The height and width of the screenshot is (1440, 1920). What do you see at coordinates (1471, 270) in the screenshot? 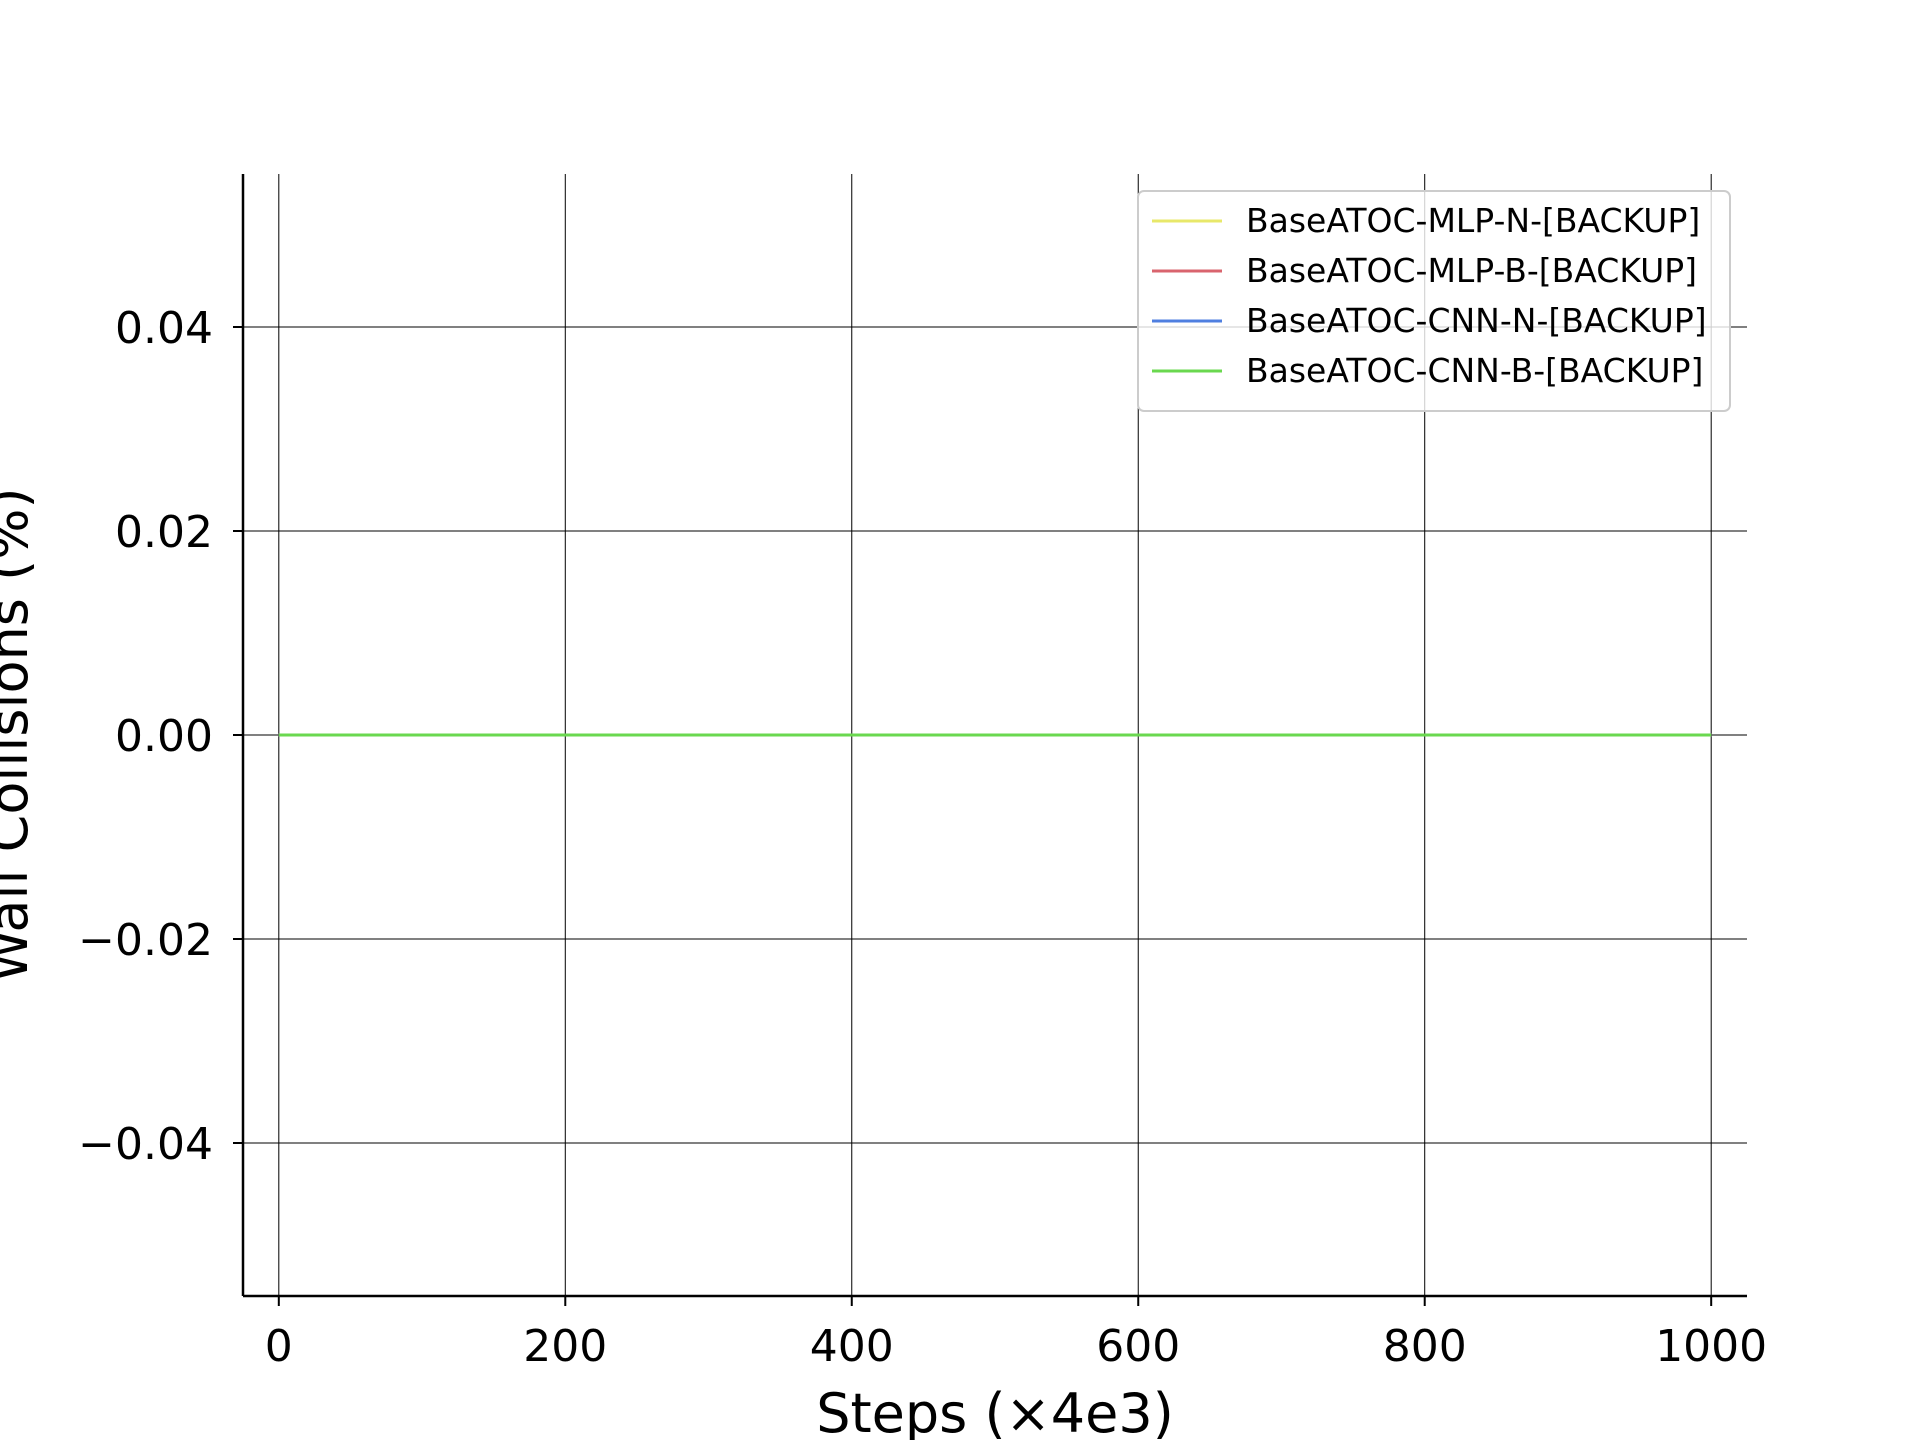
I see `legend-entry-label: BaseATOC-MLP-B-[BACKUP]` at bounding box center [1471, 270].